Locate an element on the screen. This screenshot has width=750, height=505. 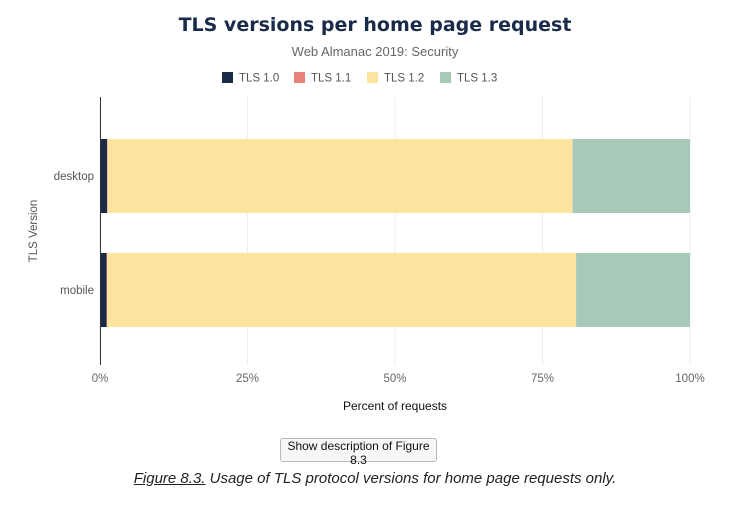
x-tick-label: 75% is located at coordinates (542, 379).